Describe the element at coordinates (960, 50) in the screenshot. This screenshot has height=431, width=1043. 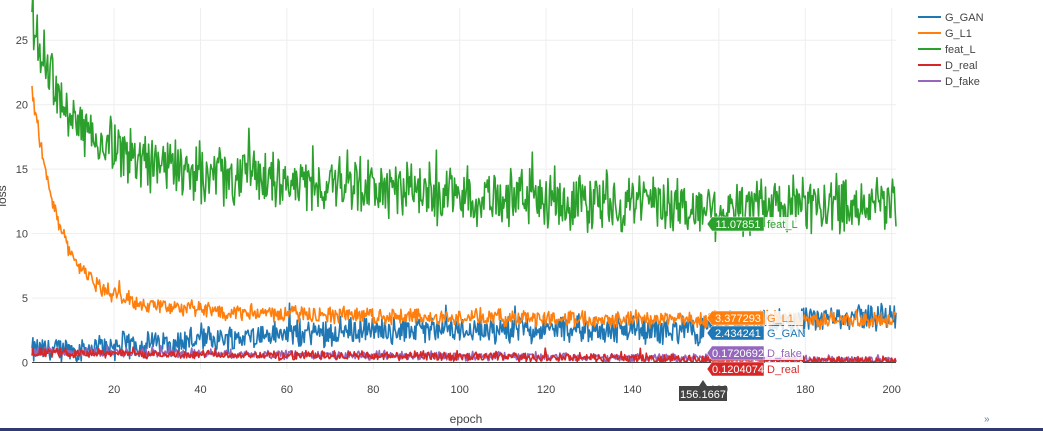
I see `legend-item-feat-l: feat_L` at that location.